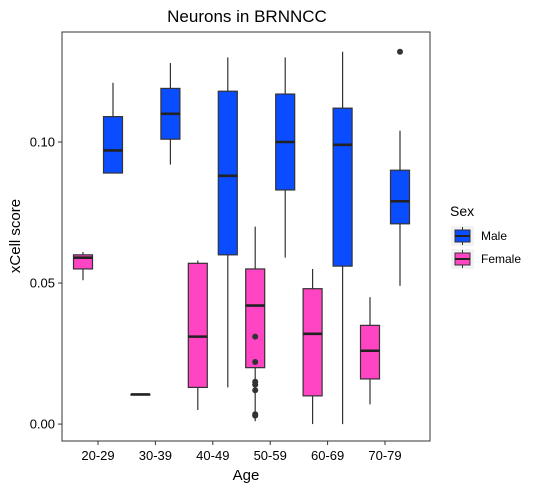  I want to click on legend-item-female: Female, so click(486, 259).